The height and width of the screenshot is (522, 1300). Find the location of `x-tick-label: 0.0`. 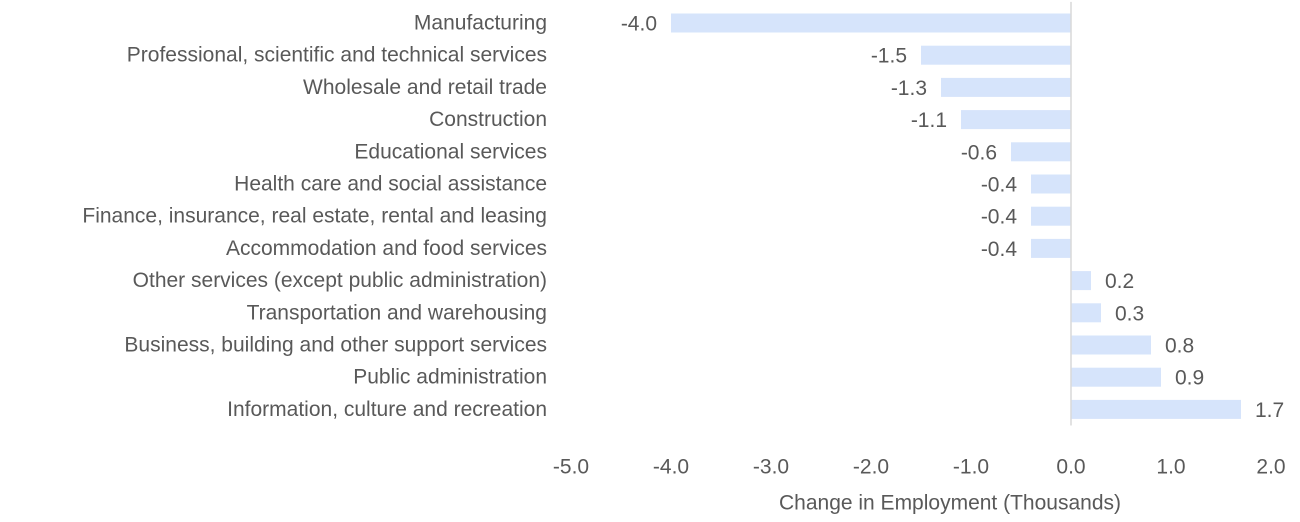

x-tick-label: 0.0 is located at coordinates (1070, 467).